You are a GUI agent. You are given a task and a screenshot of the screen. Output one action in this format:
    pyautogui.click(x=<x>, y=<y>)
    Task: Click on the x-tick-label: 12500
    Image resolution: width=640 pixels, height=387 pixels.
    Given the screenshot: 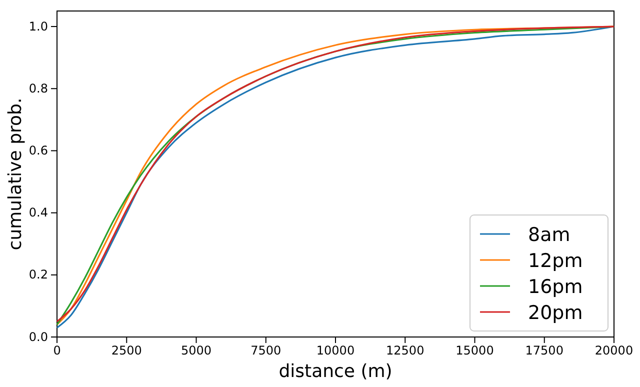 What is the action you would take?
    pyautogui.click(x=405, y=351)
    